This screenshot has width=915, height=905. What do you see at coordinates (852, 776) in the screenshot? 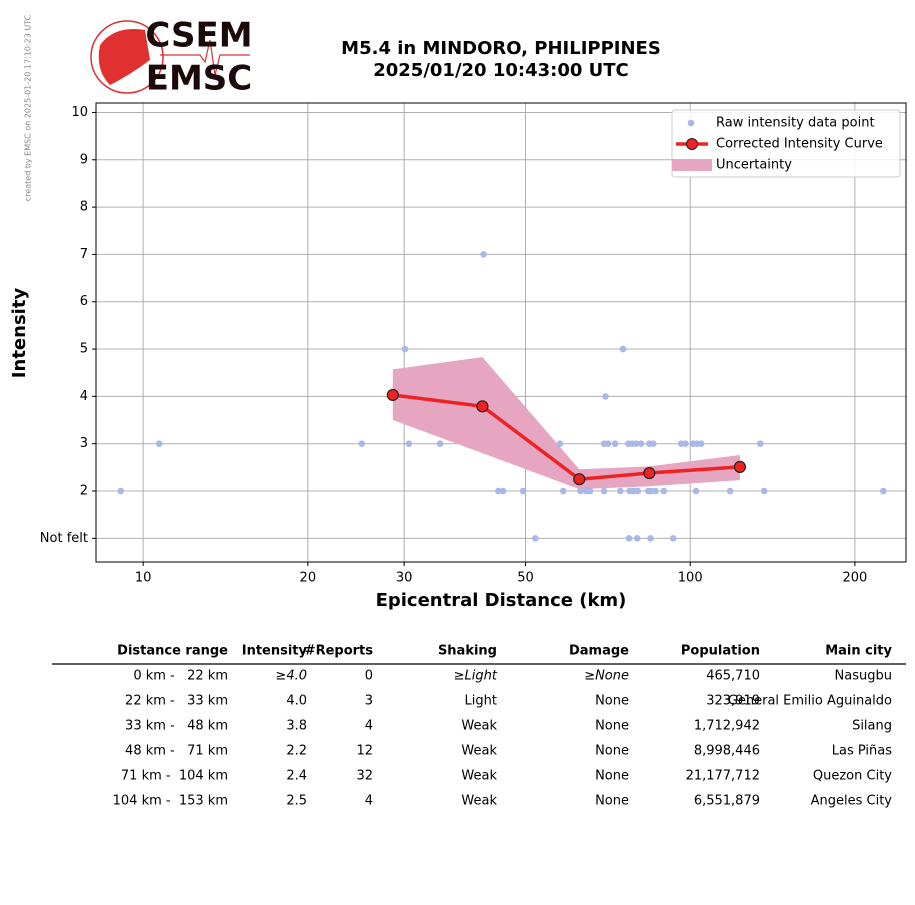
I see `table-cell: Quezon City` at bounding box center [852, 776].